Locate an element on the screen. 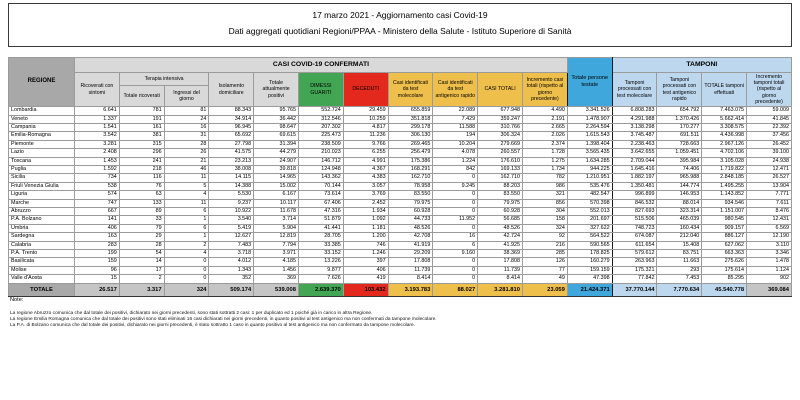 The width and height of the screenshot is (800, 400). cell: 238.509 is located at coordinates (320, 144).